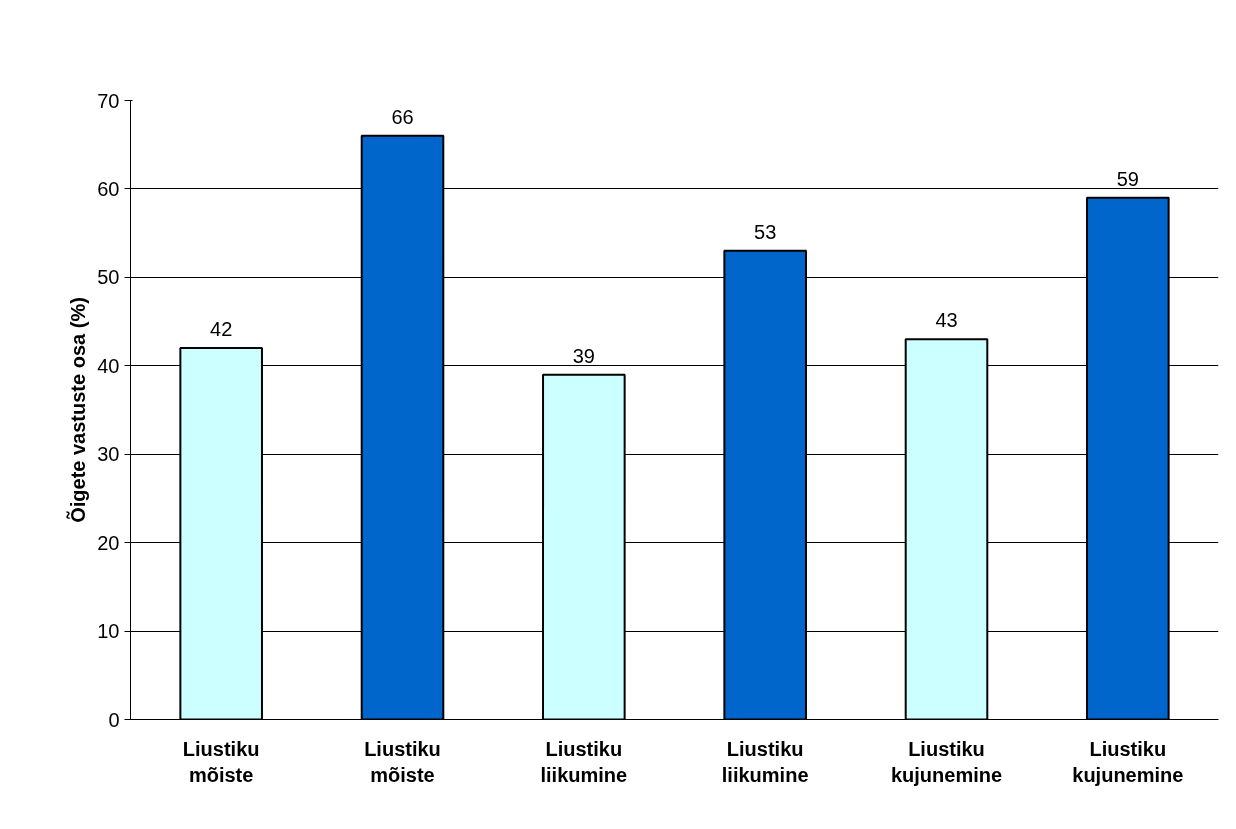 This screenshot has height=829, width=1236. I want to click on data-label: 42, so click(221, 329).